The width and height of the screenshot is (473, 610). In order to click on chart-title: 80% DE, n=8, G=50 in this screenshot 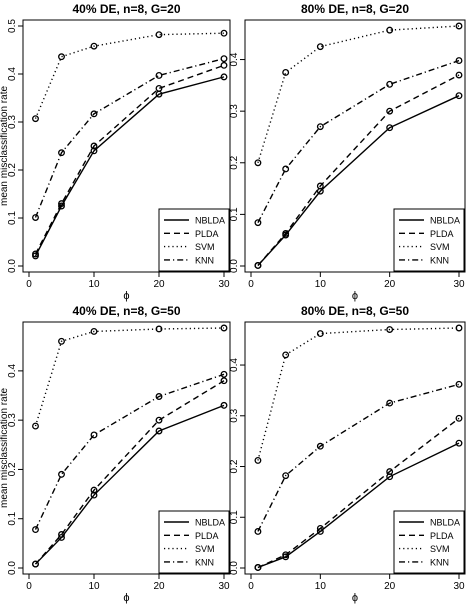, I will do `click(355, 311)`.